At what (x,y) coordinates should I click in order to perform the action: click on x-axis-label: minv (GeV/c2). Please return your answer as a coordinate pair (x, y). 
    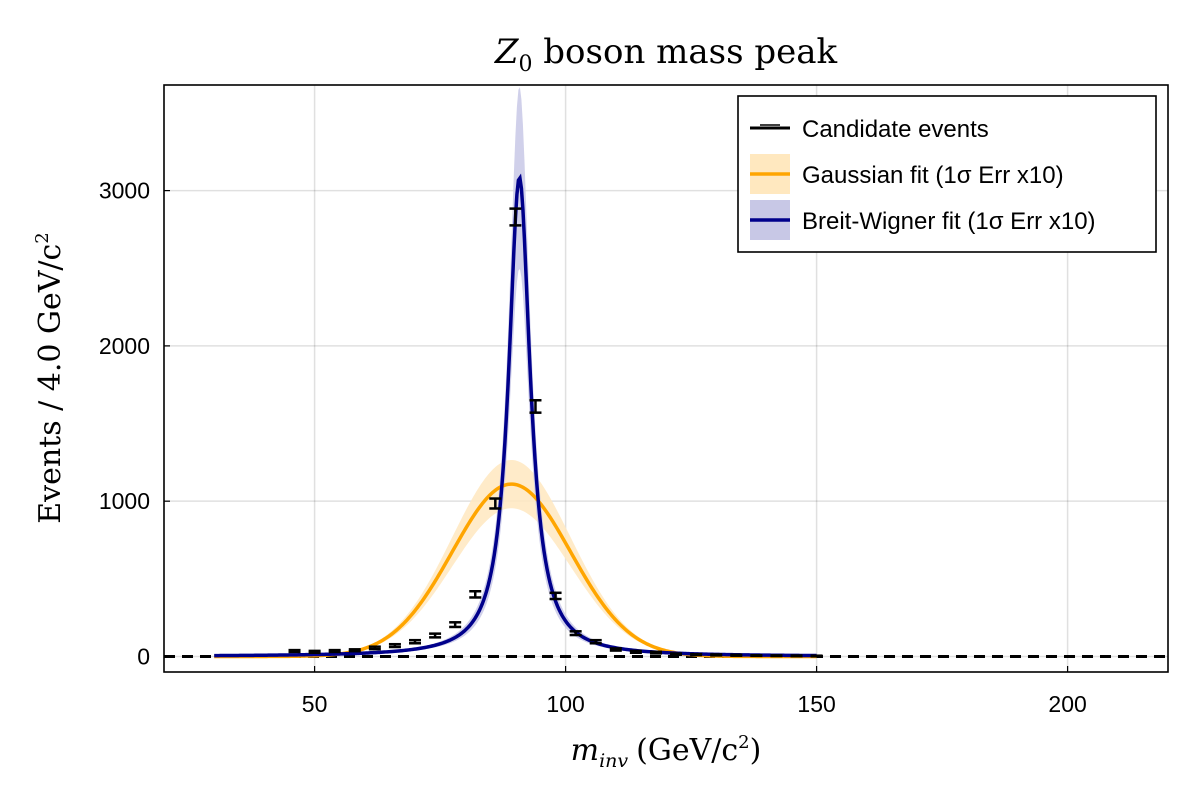
    Looking at the image, I should click on (666, 752).